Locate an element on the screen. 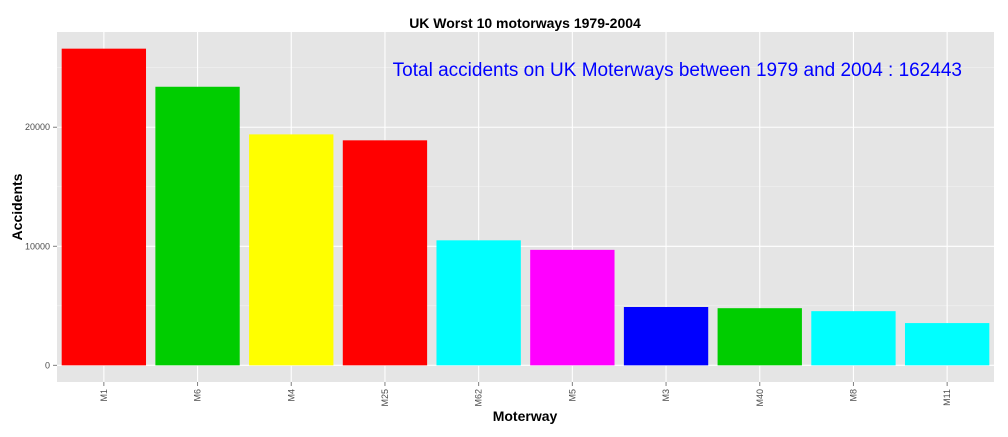  x-tick-label-m25: M25 is located at coordinates (385, 398).